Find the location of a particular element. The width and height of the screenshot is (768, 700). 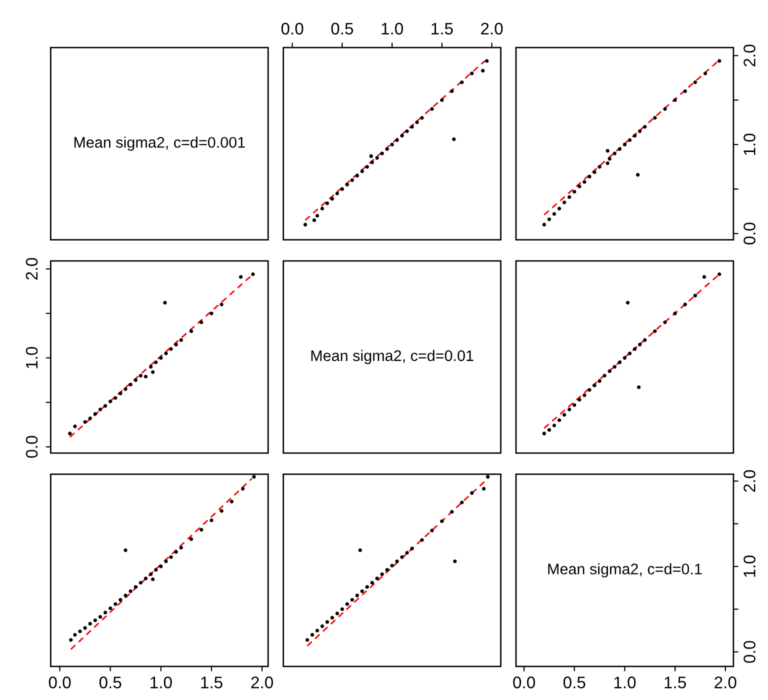

x-tick-label: 1.0 is located at coordinates (161, 682).